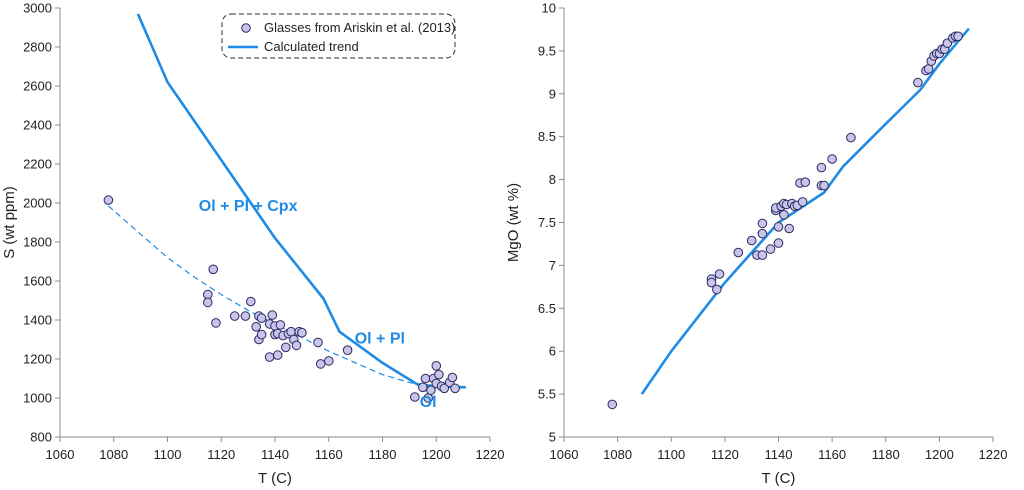 This screenshot has width=1024, height=490. Describe the element at coordinates (547, 136) in the screenshot. I see `y-tick-label: 8.5` at that location.